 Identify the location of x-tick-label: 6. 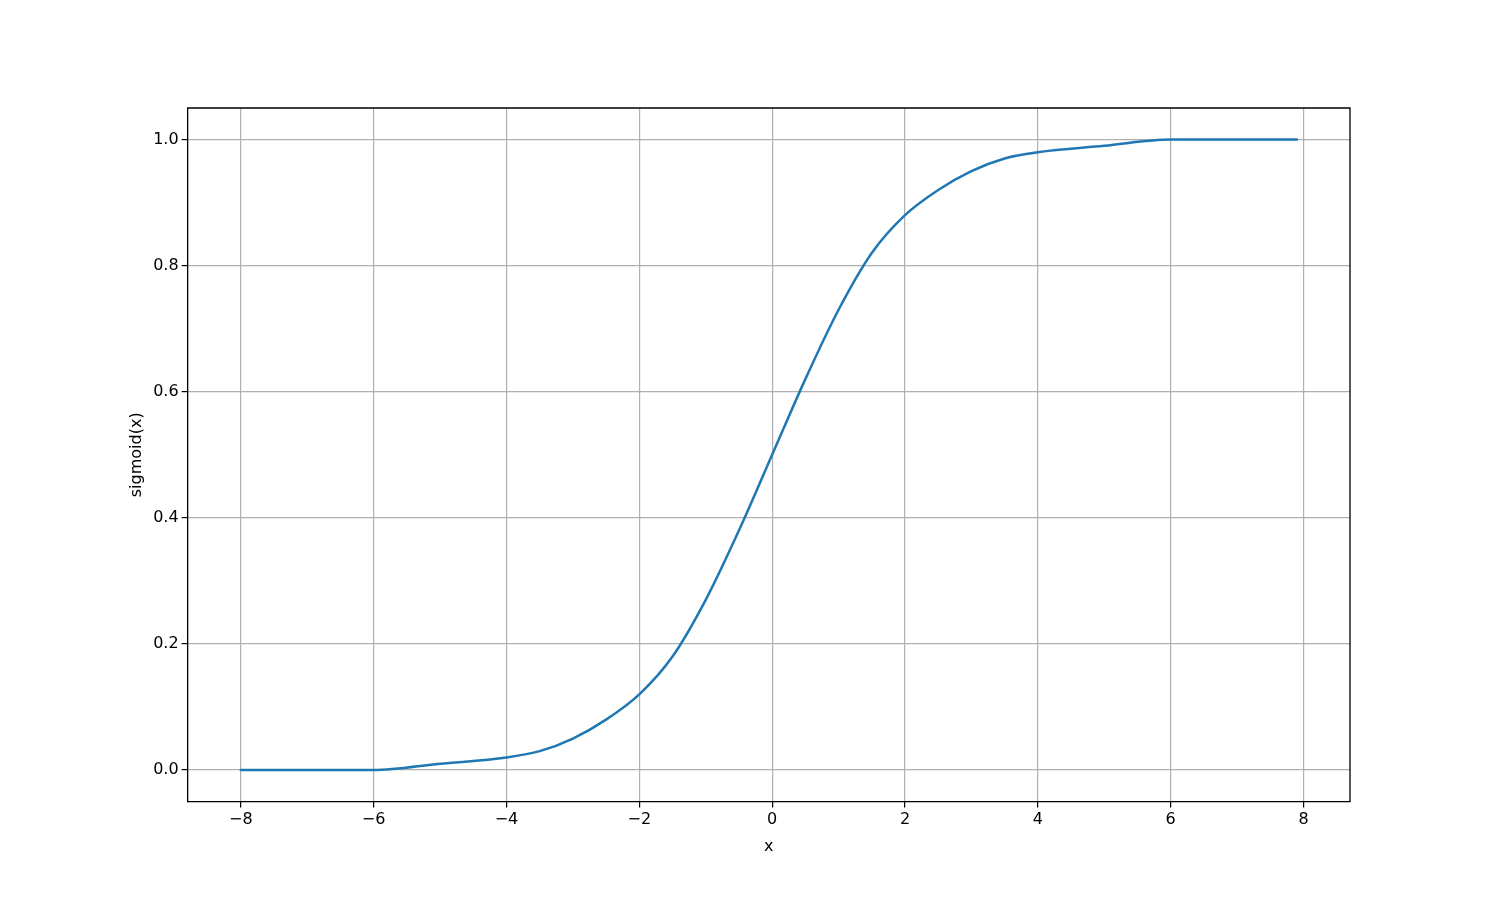
(1170, 819).